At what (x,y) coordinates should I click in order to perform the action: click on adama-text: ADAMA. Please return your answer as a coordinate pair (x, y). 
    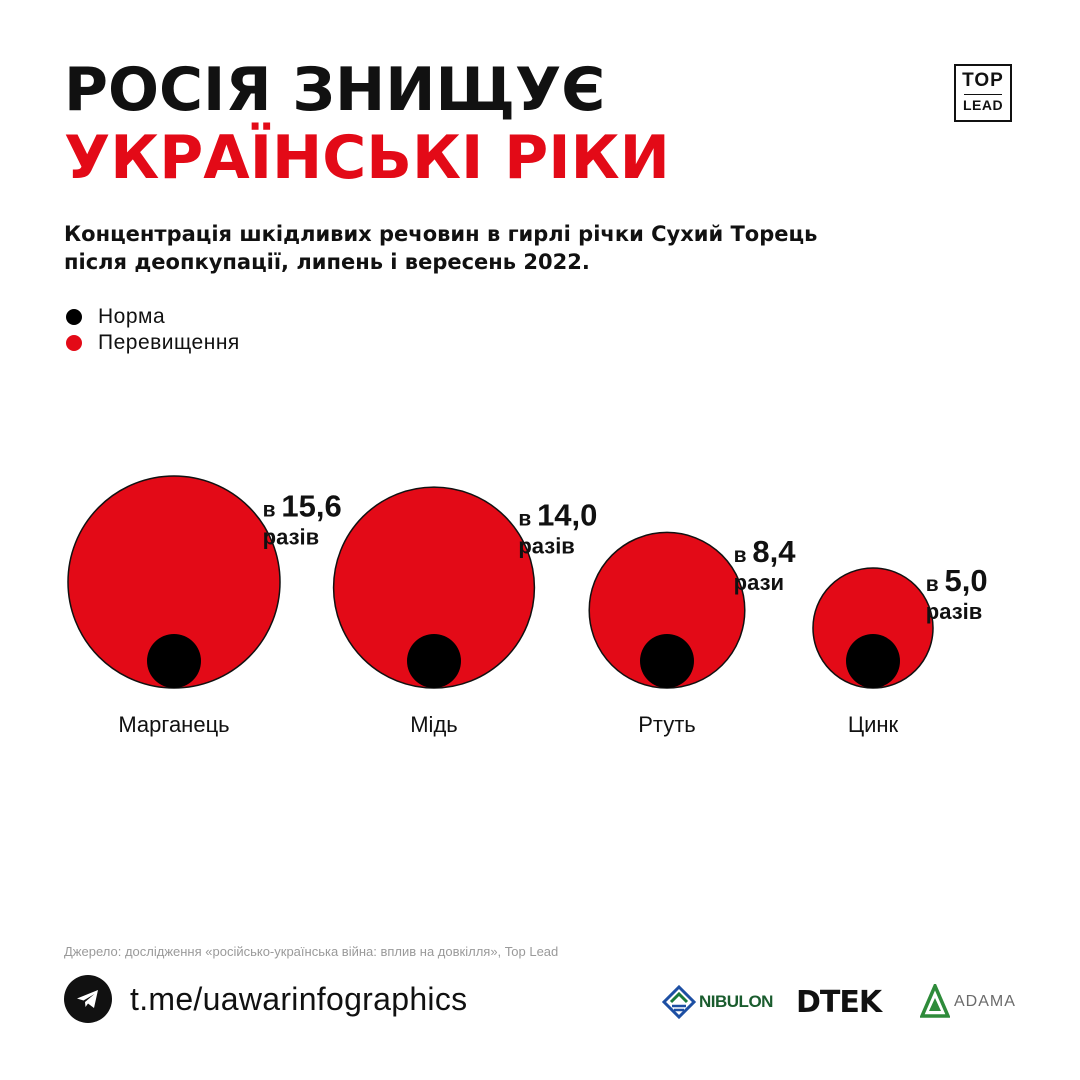
    Looking at the image, I should click on (985, 1001).